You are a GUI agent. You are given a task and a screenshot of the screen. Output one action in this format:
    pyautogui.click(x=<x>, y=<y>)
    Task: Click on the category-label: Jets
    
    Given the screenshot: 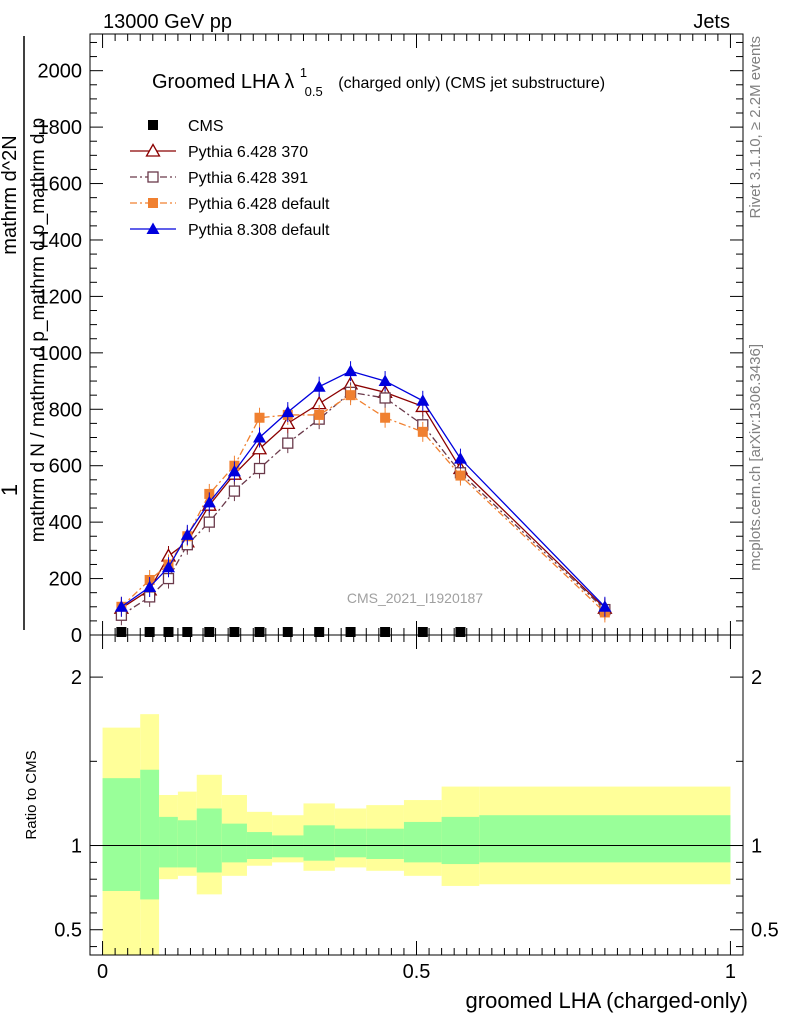 What is the action you would take?
    pyautogui.click(x=711, y=22)
    